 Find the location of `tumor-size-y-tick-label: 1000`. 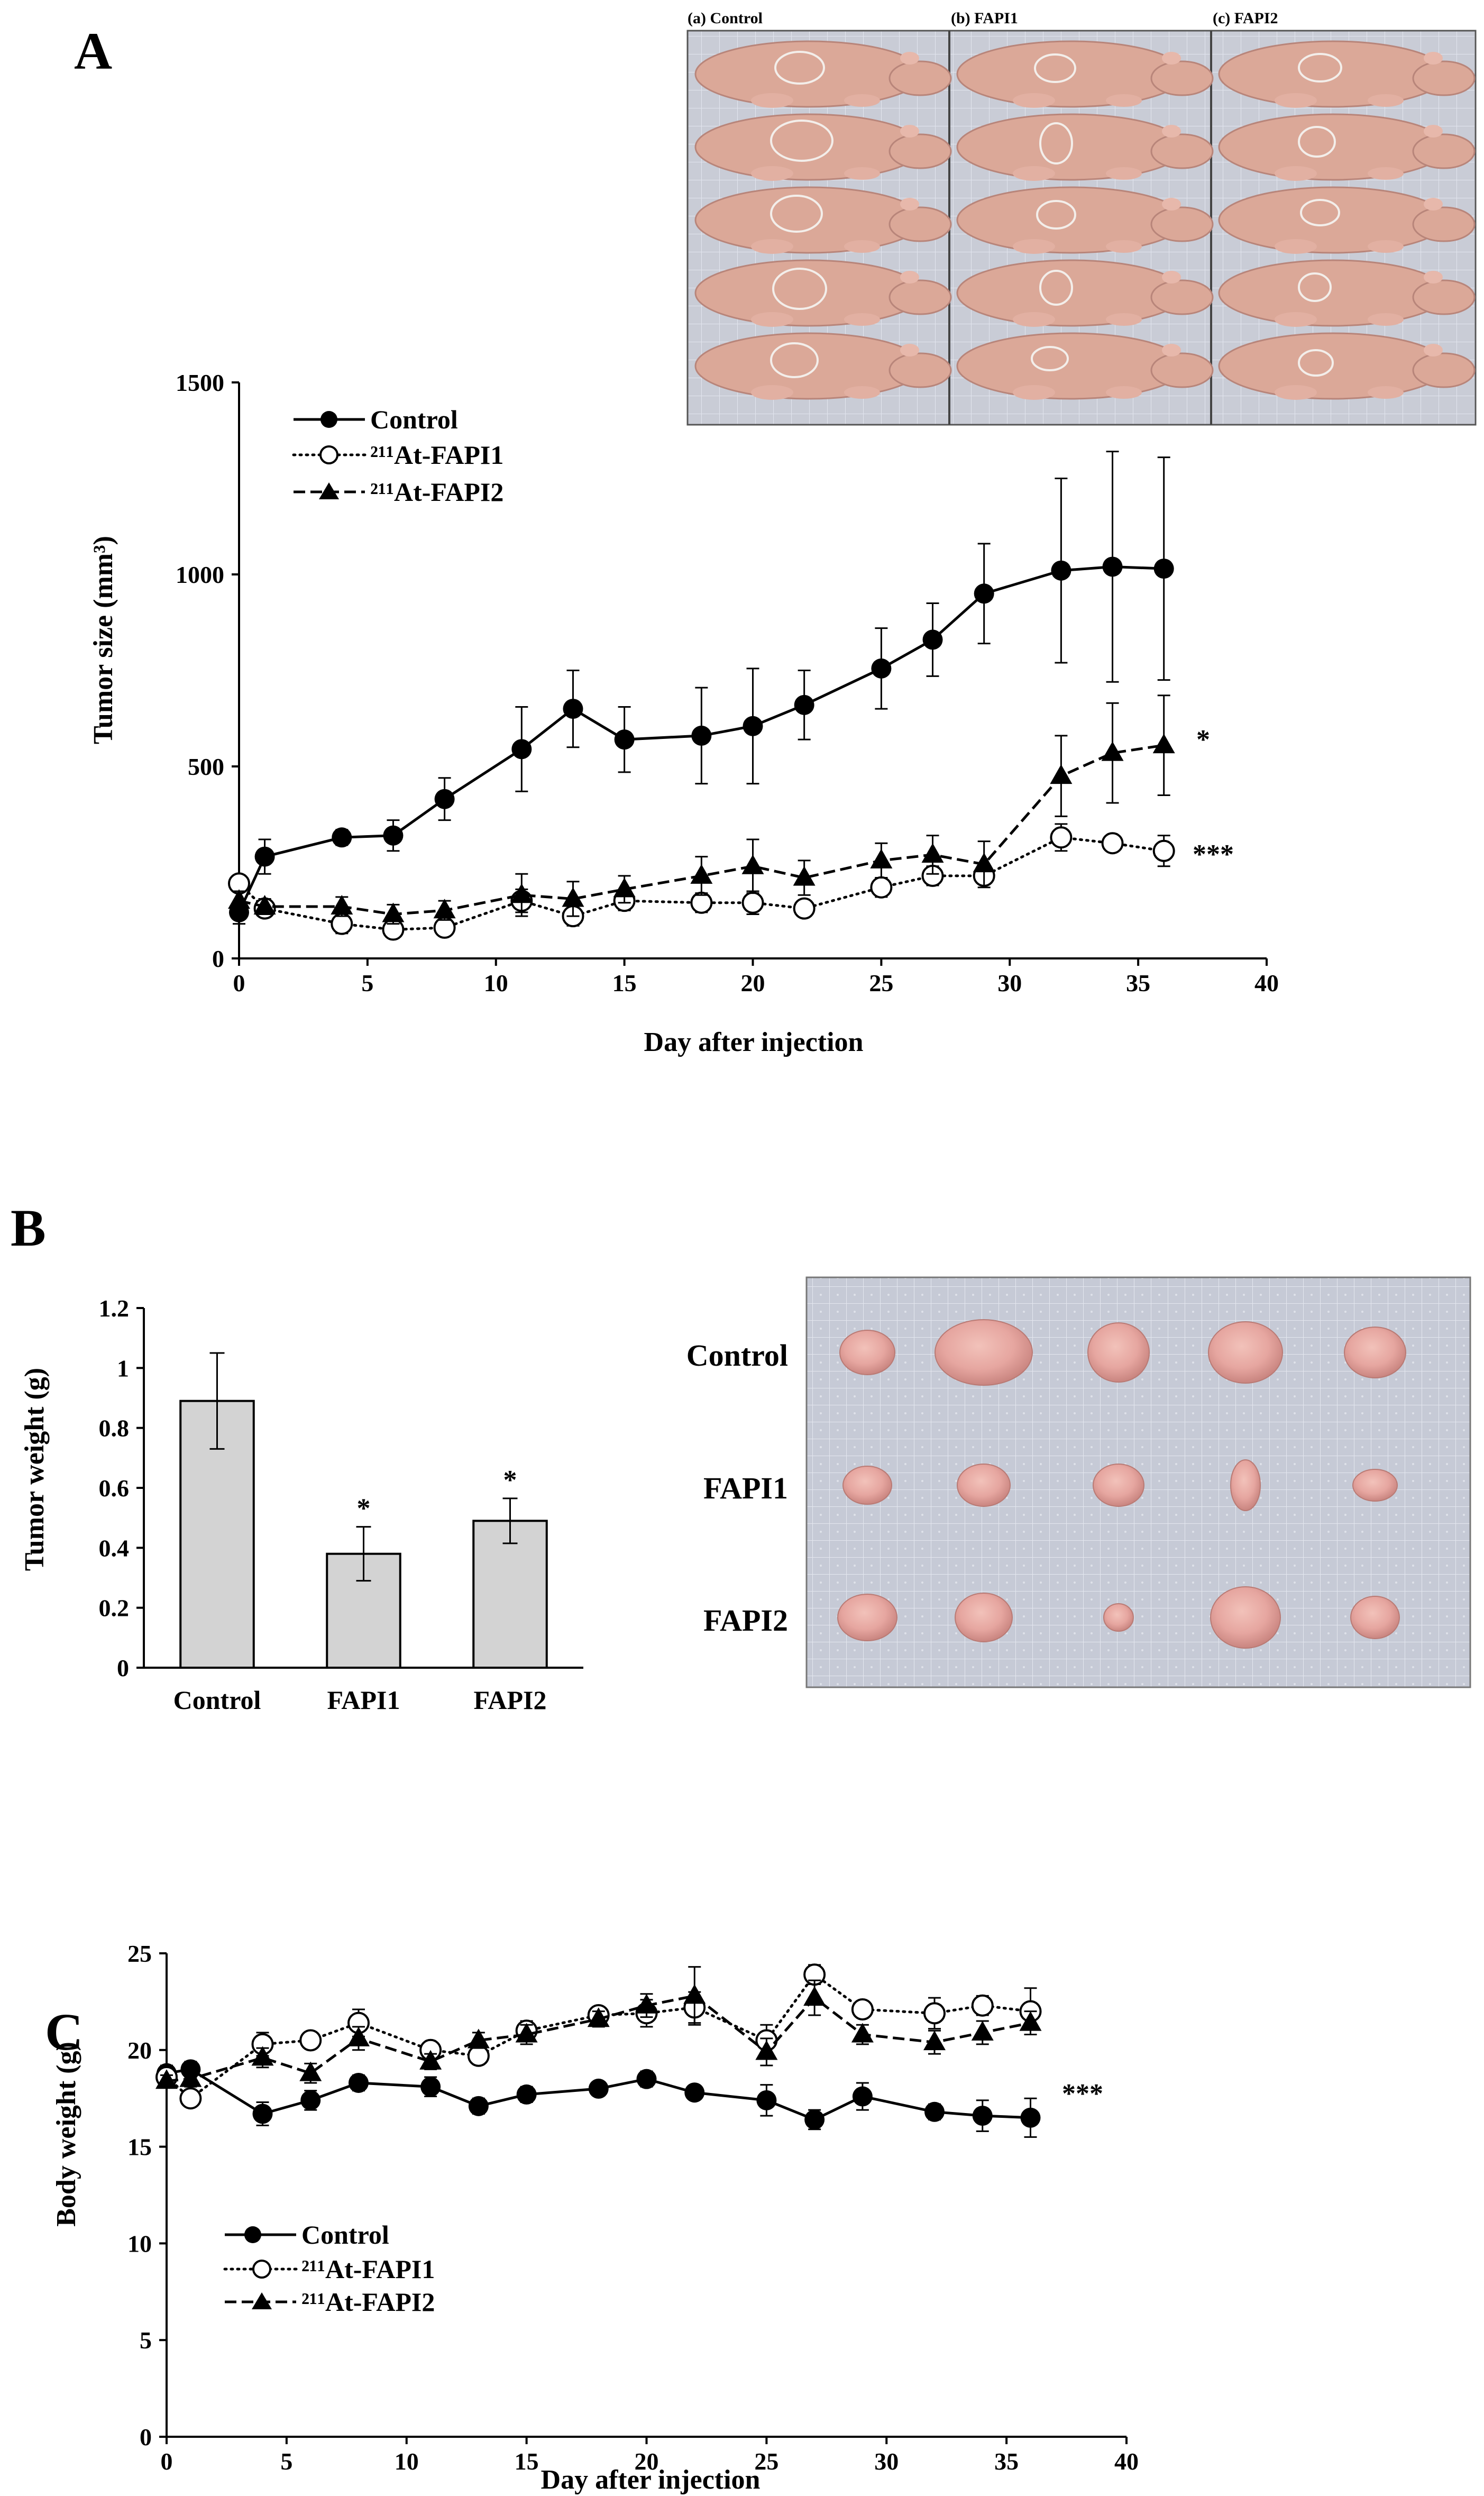

tumor-size-y-tick-label: 1000 is located at coordinates (200, 574).